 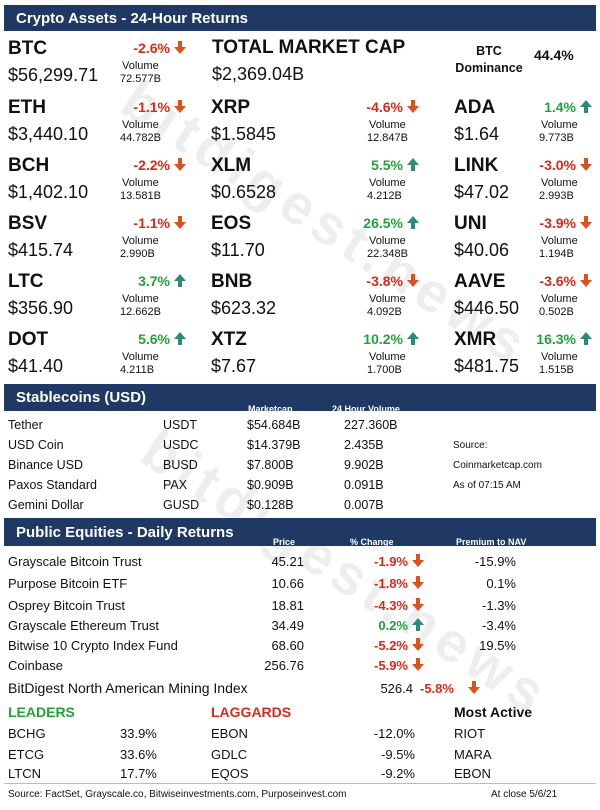 I want to click on coin-price: $0.6528, so click(x=244, y=192).